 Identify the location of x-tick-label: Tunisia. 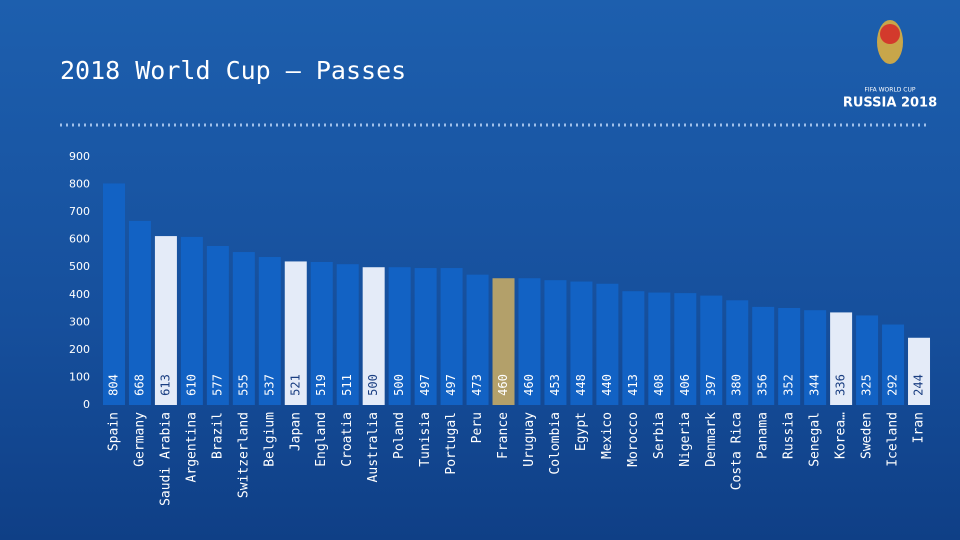
(425, 439).